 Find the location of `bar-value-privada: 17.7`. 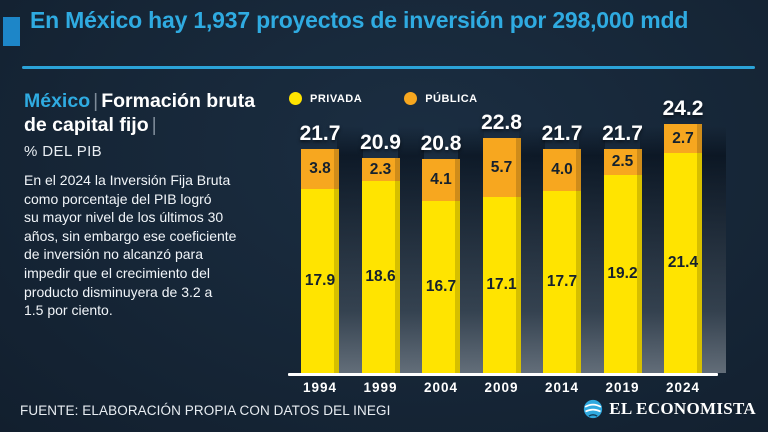

bar-value-privada: 17.7 is located at coordinates (562, 281).